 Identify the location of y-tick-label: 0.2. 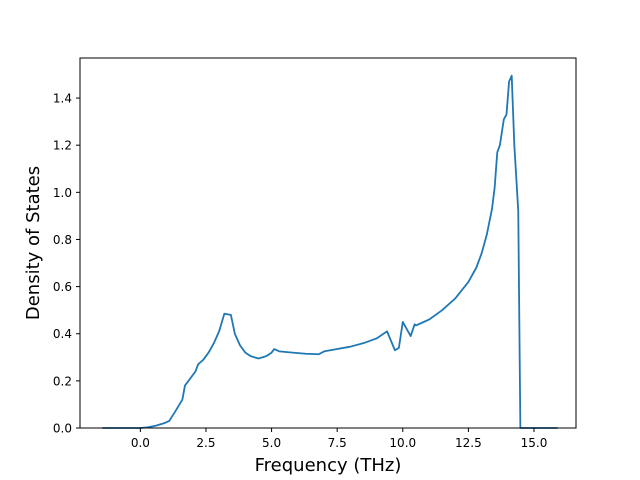
(62, 381).